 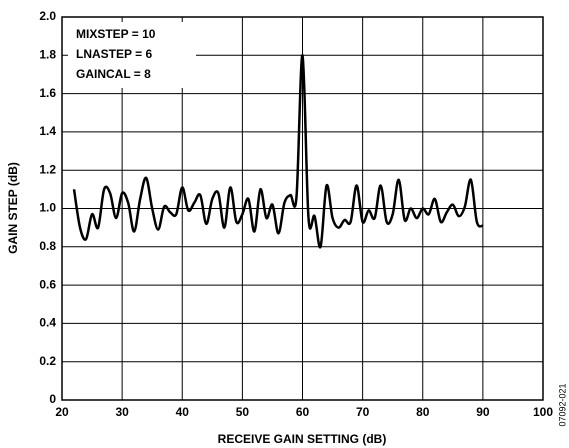 I want to click on y-tick-label: 1.8, so click(x=47, y=54).